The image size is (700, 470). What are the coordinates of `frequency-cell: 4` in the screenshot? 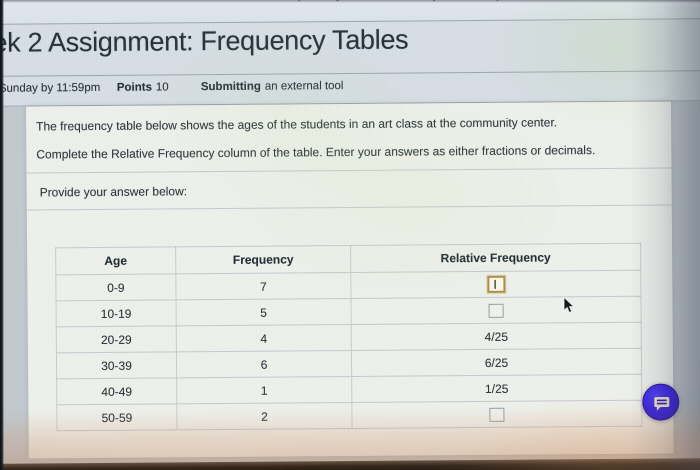 It's located at (264, 338).